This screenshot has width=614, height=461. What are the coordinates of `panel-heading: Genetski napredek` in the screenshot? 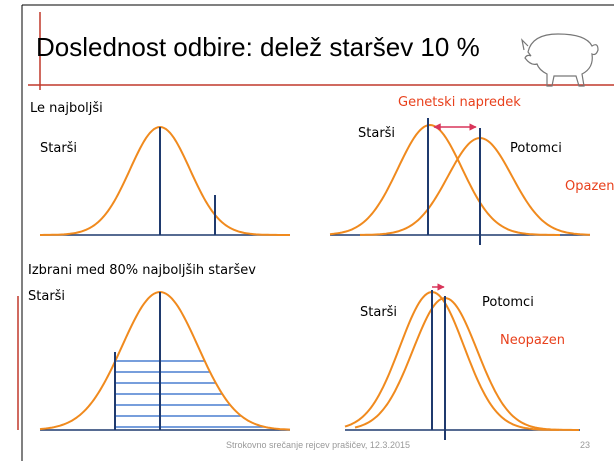 It's located at (459, 102).